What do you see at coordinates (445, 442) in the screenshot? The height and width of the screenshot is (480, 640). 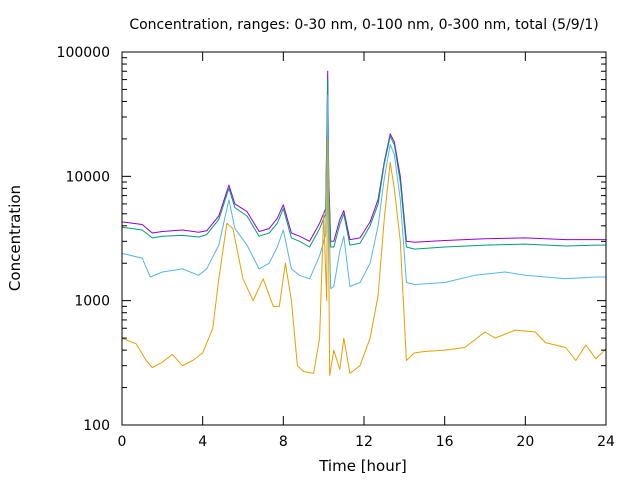 I see `x-tick-label: 16` at bounding box center [445, 442].